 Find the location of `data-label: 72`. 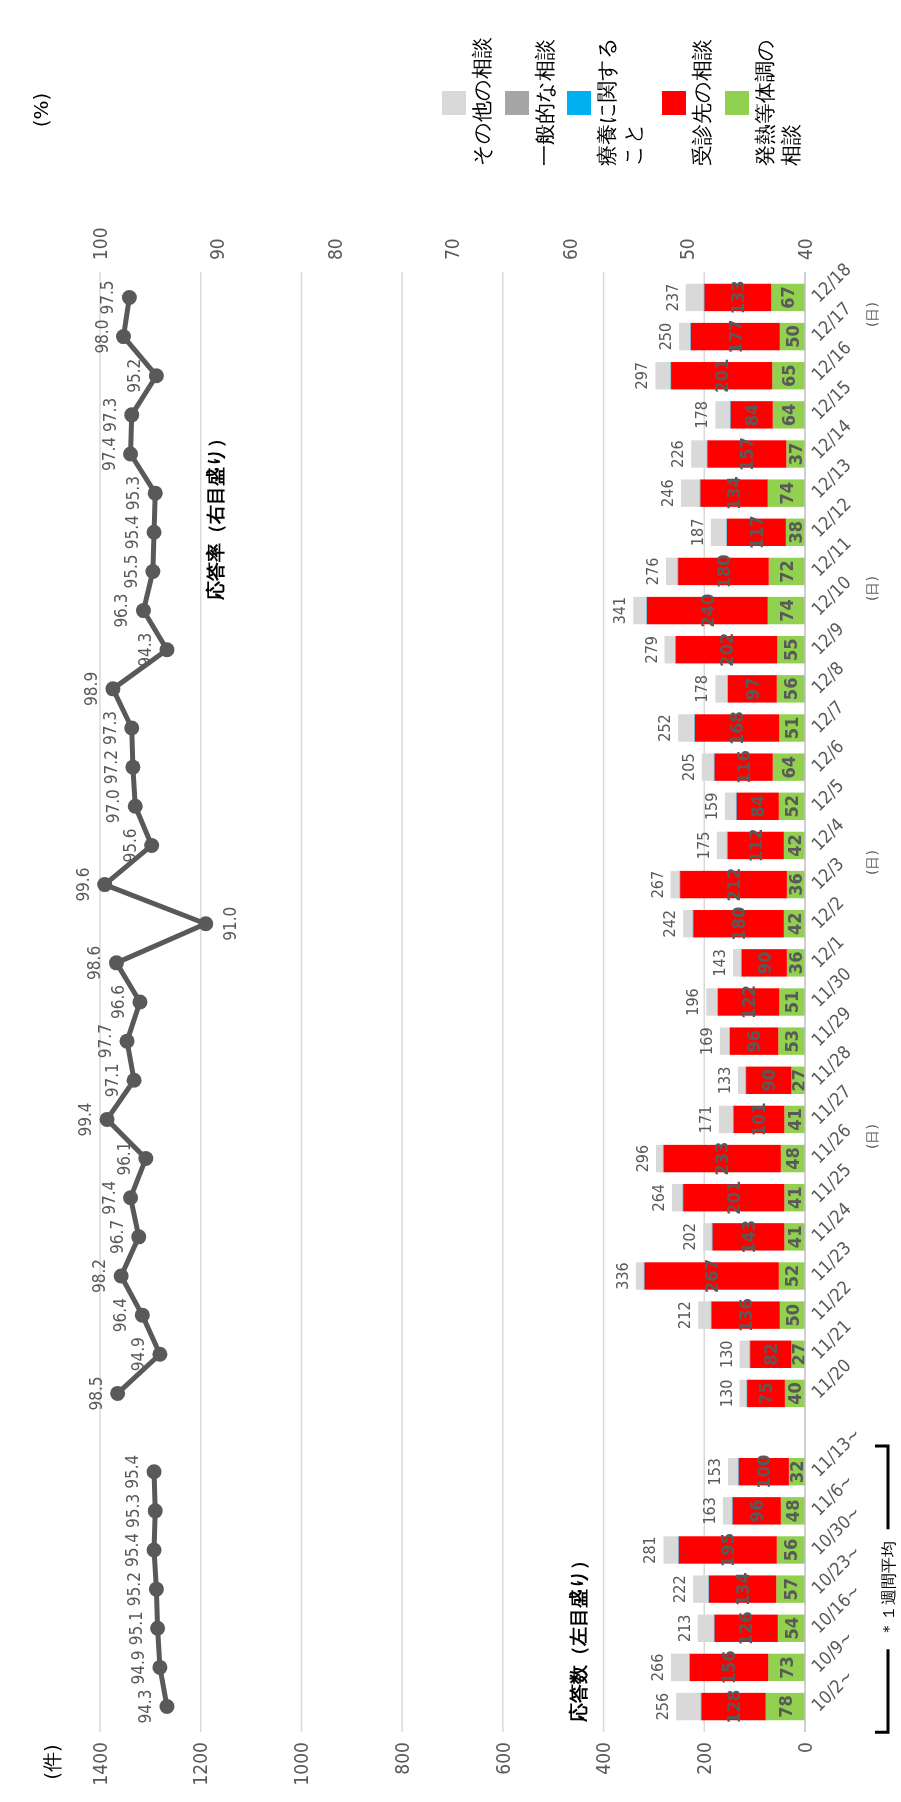

data-label: 72 is located at coordinates (787, 571).